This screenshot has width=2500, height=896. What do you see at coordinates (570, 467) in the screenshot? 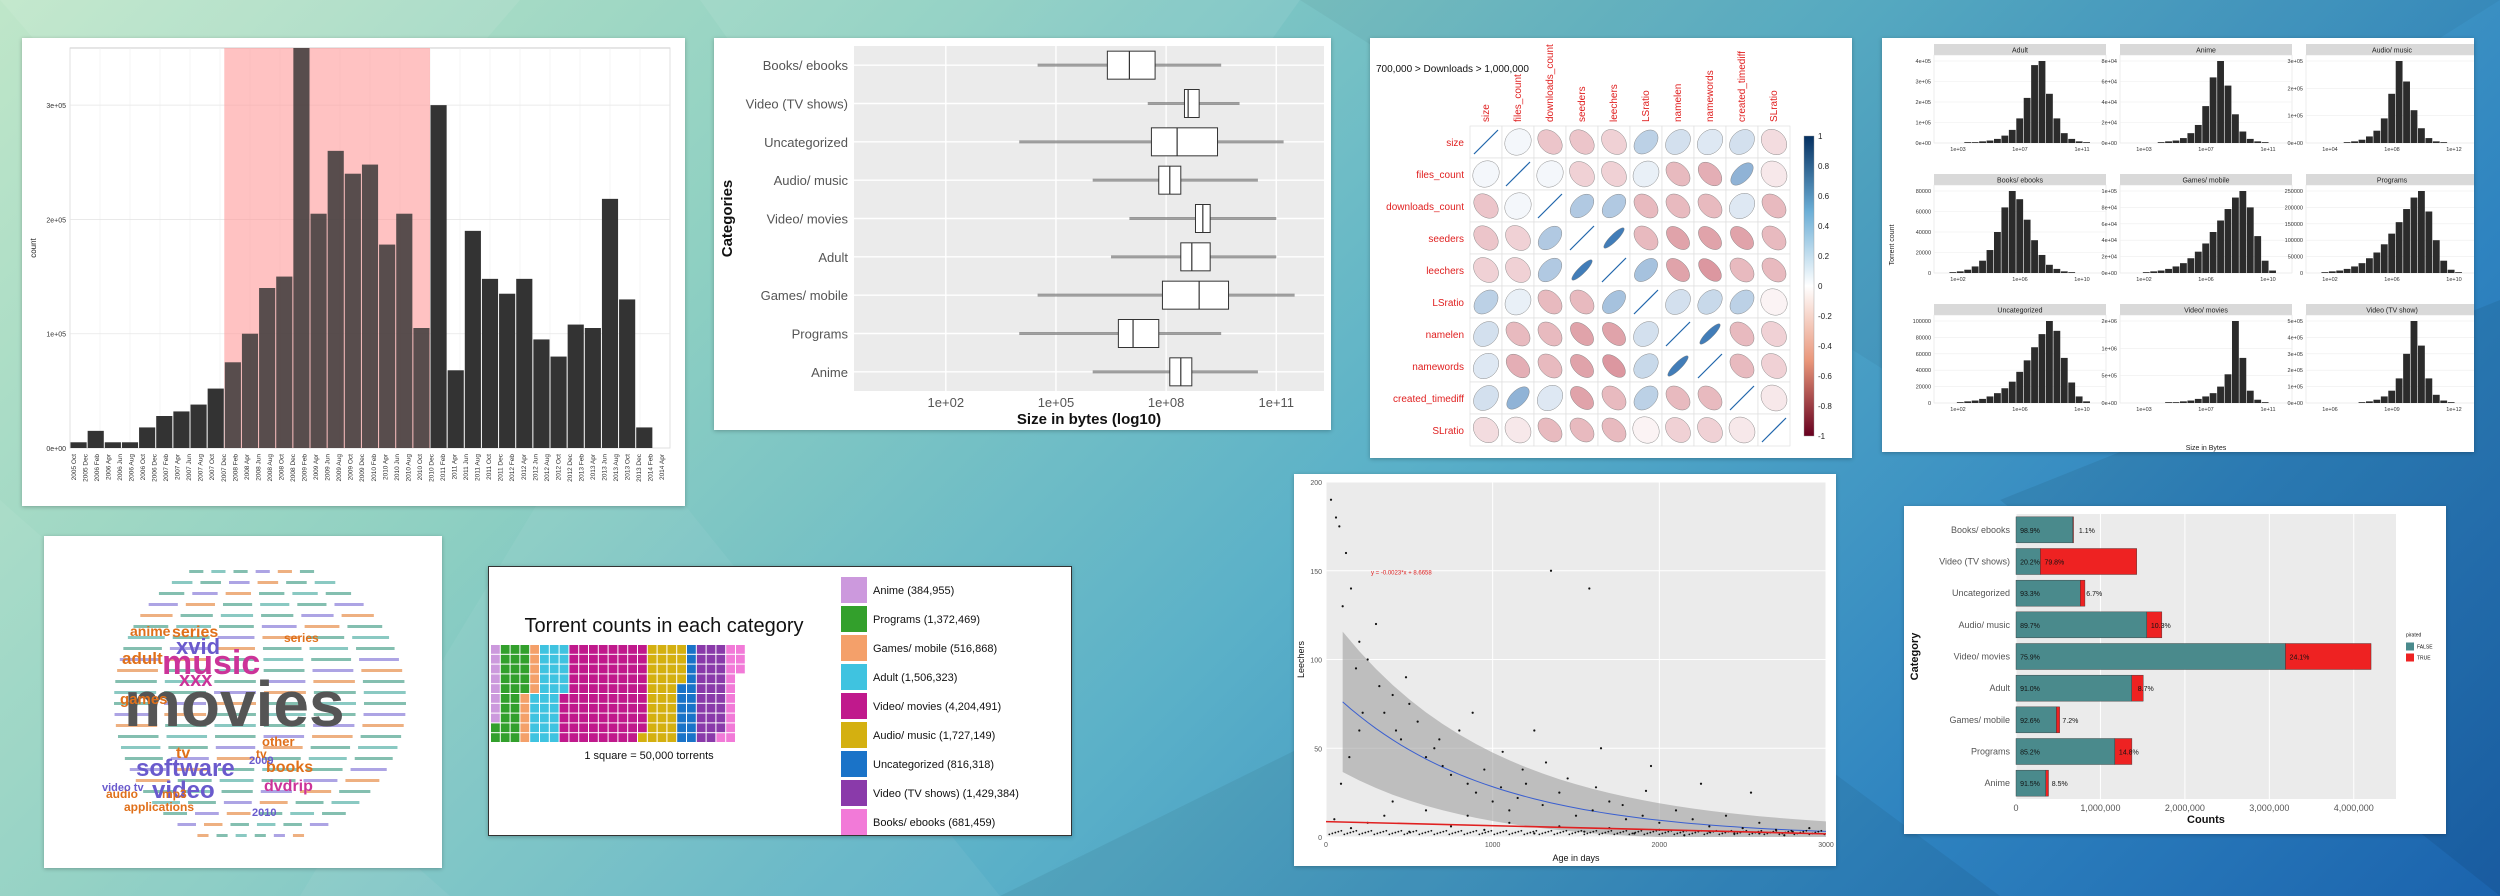
I see `x-tick-label: 2012 Dec` at bounding box center [570, 467].